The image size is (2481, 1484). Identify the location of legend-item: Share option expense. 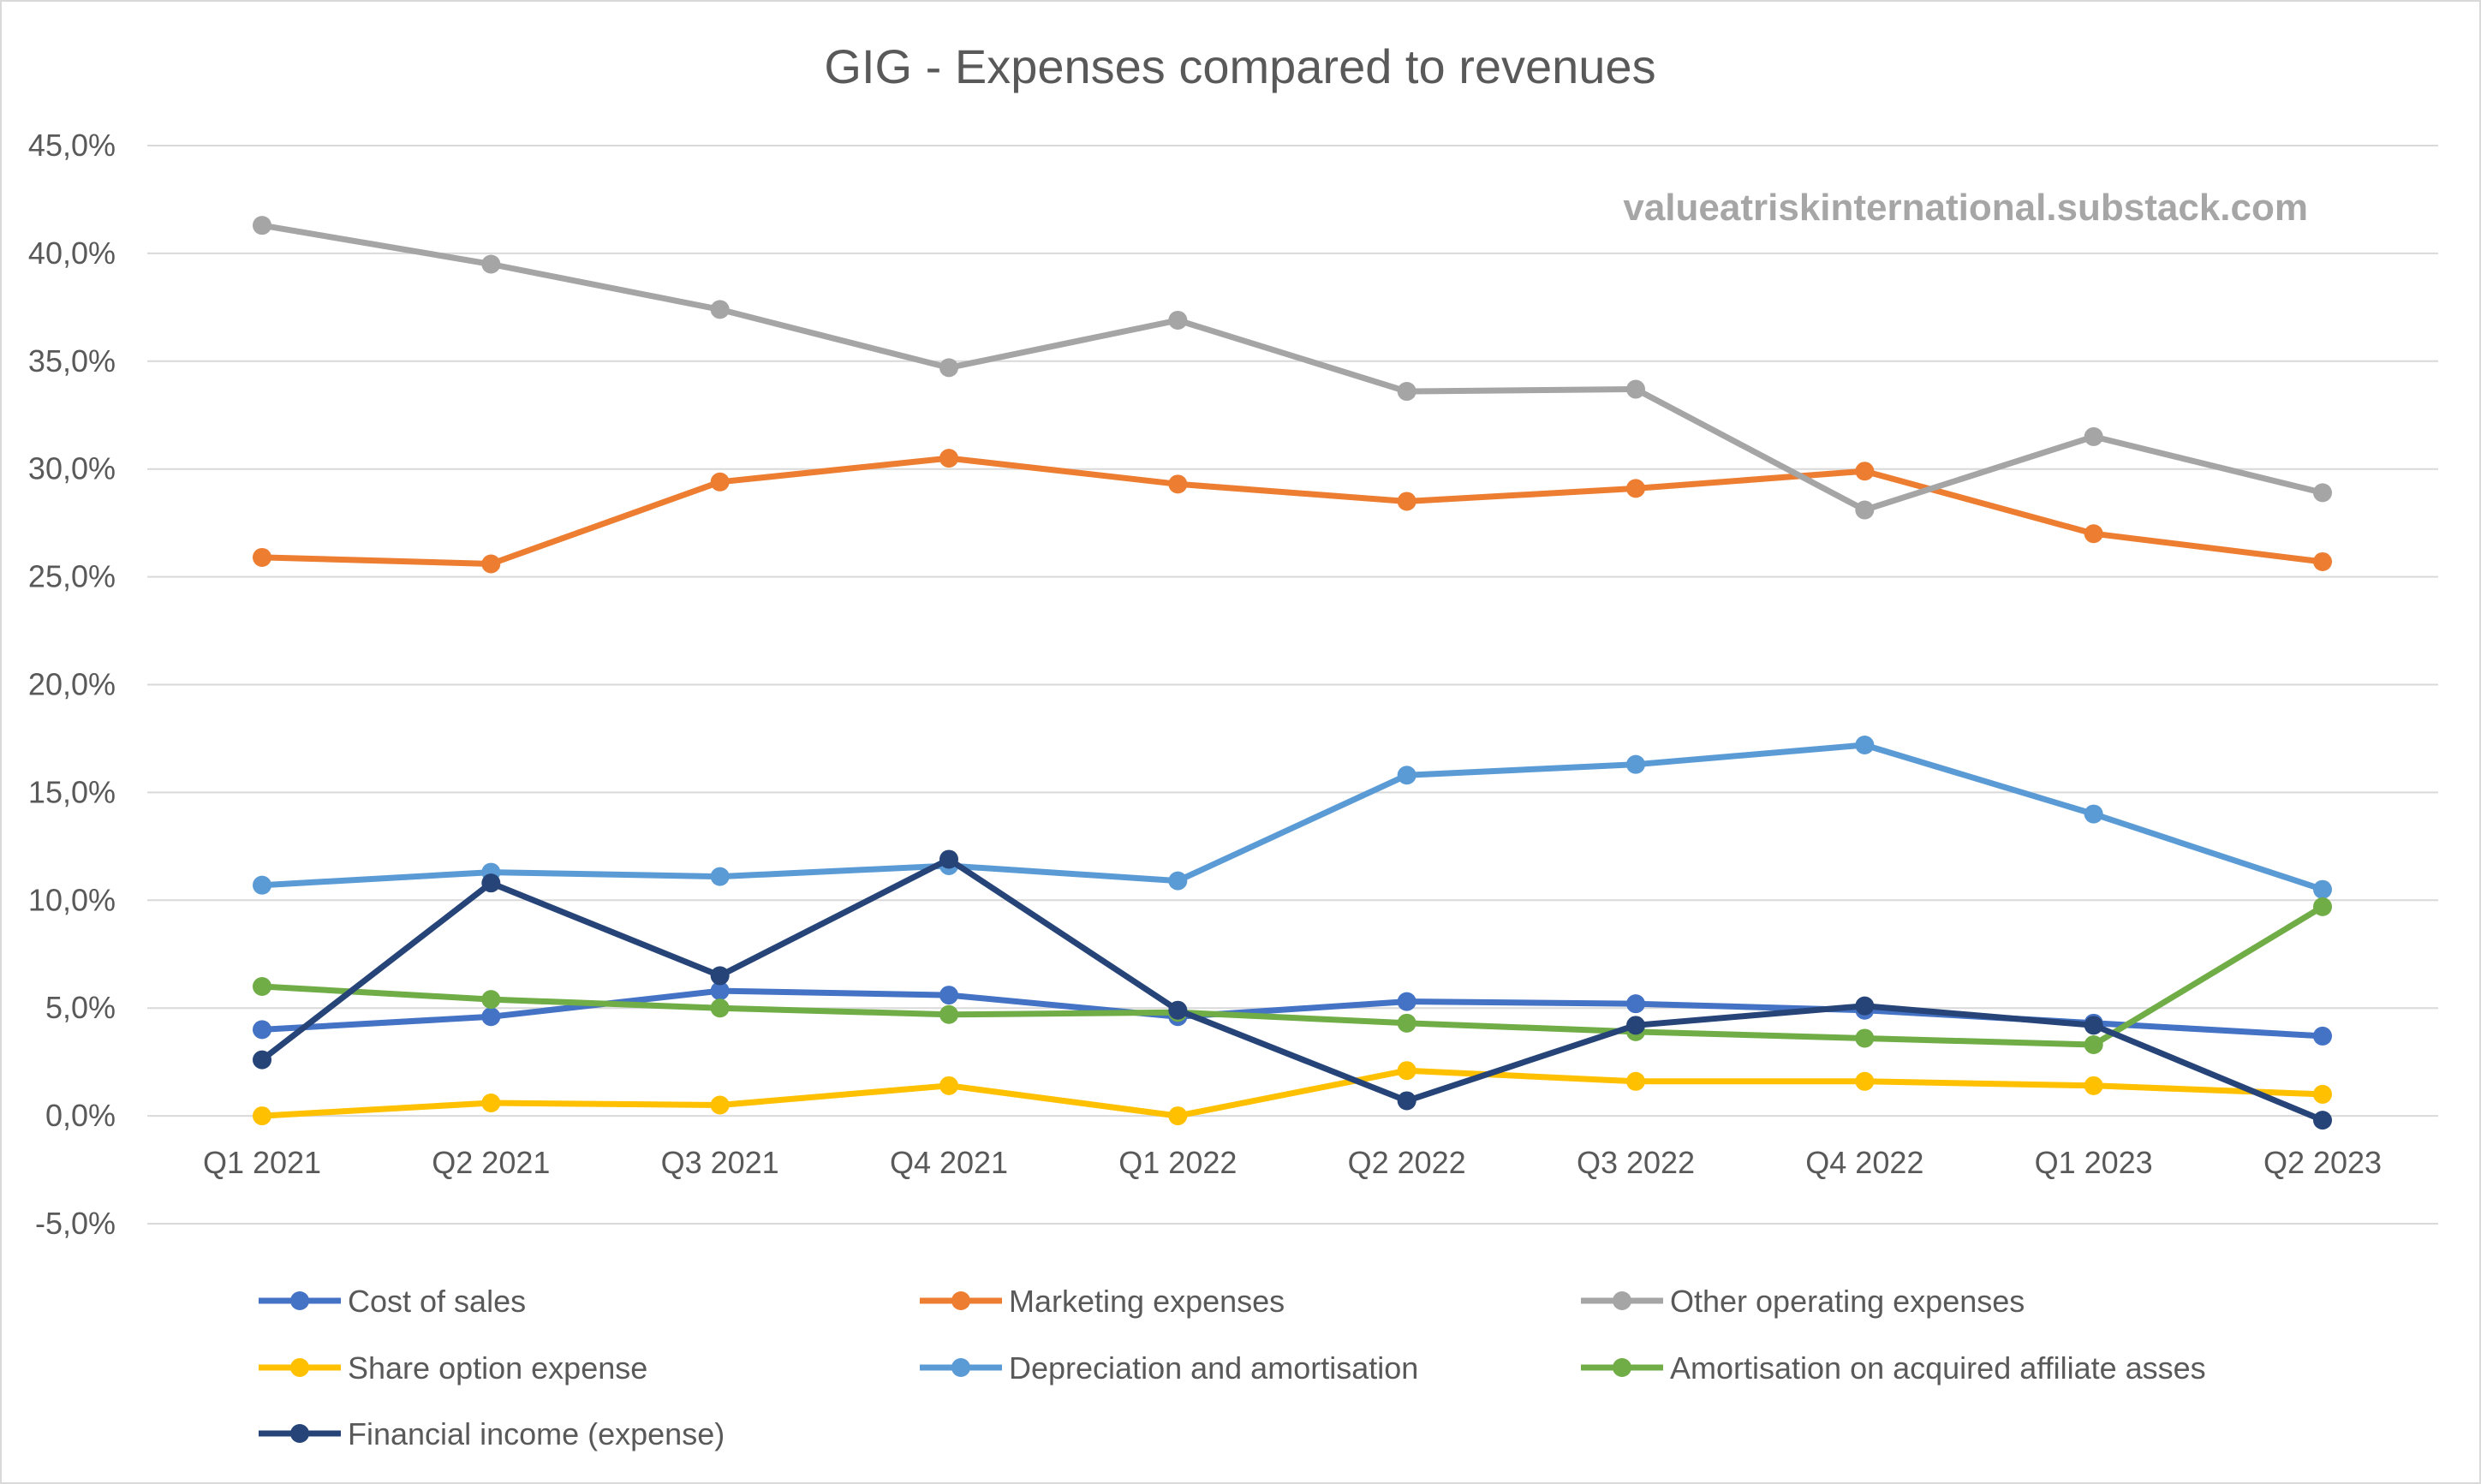
(453, 1368).